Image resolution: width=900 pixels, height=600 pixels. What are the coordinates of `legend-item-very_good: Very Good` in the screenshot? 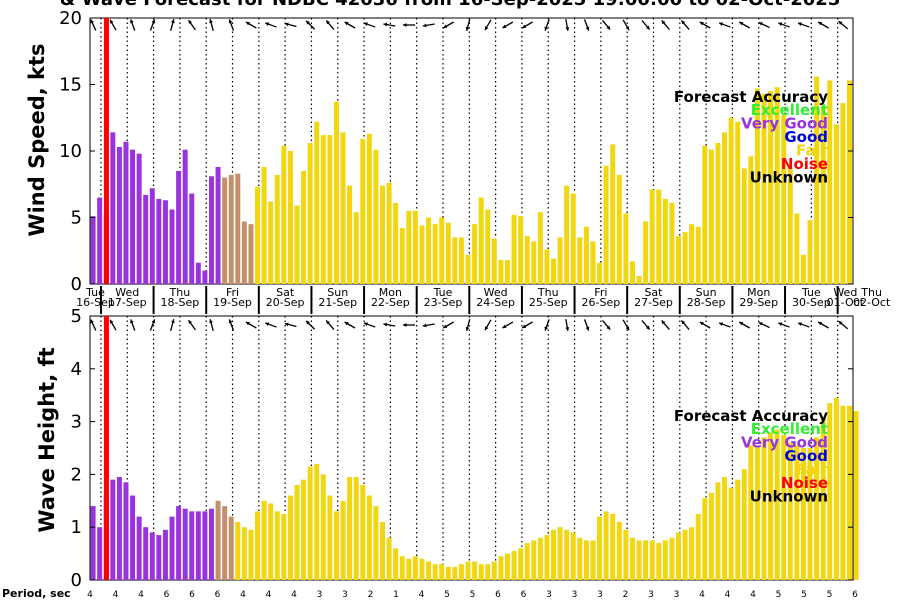 It's located at (784, 443).